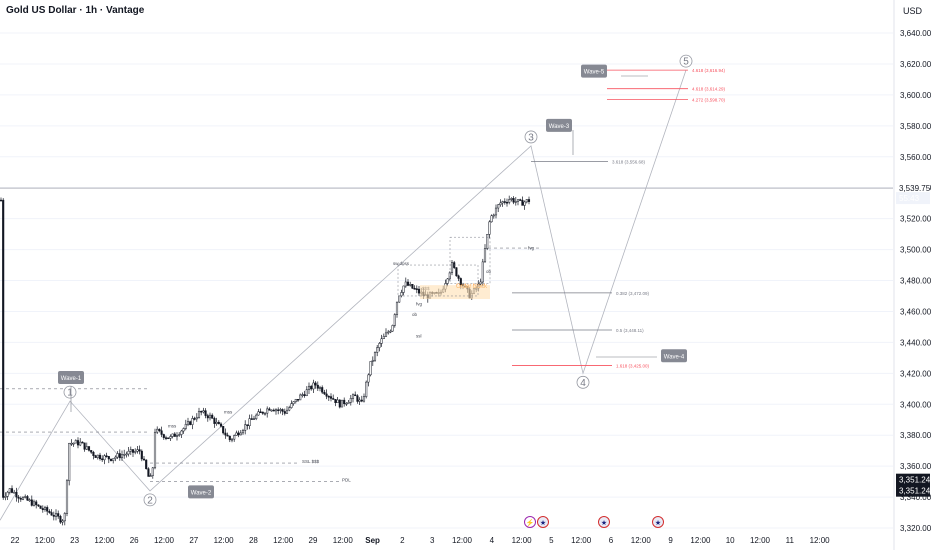 The height and width of the screenshot is (550, 932). I want to click on lightning-icon: ⚡, so click(530, 522).